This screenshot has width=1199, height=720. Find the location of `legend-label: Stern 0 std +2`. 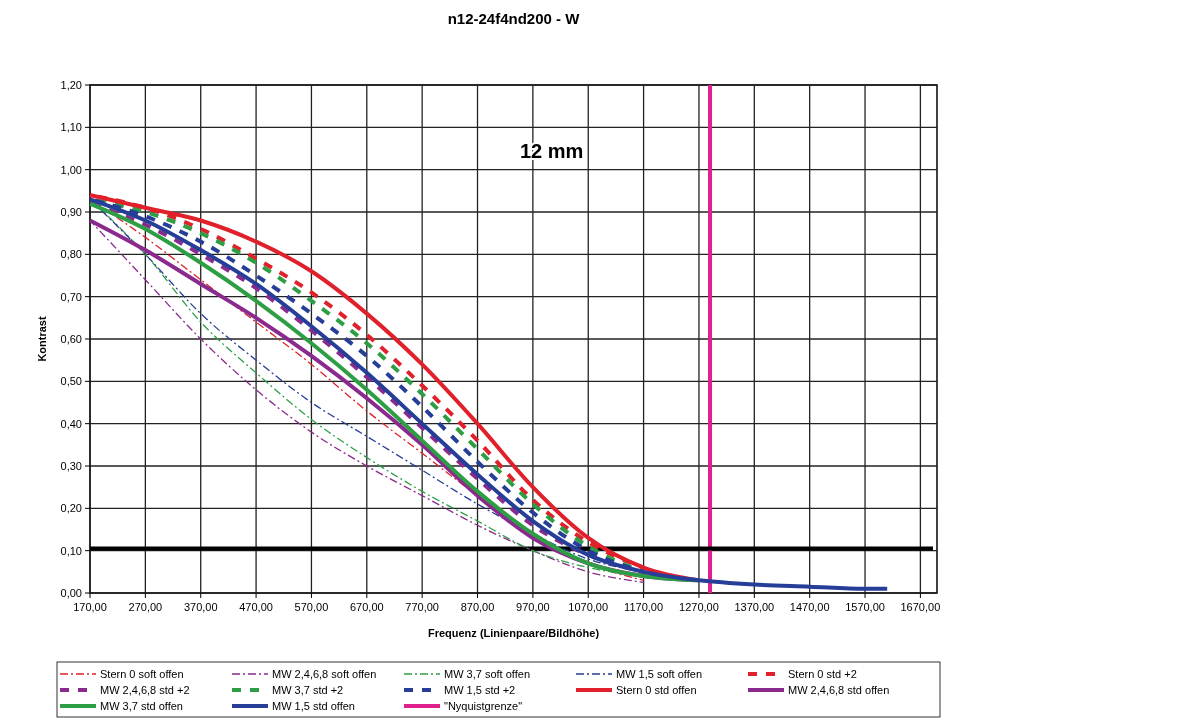

legend-label: Stern 0 std +2 is located at coordinates (822, 674).